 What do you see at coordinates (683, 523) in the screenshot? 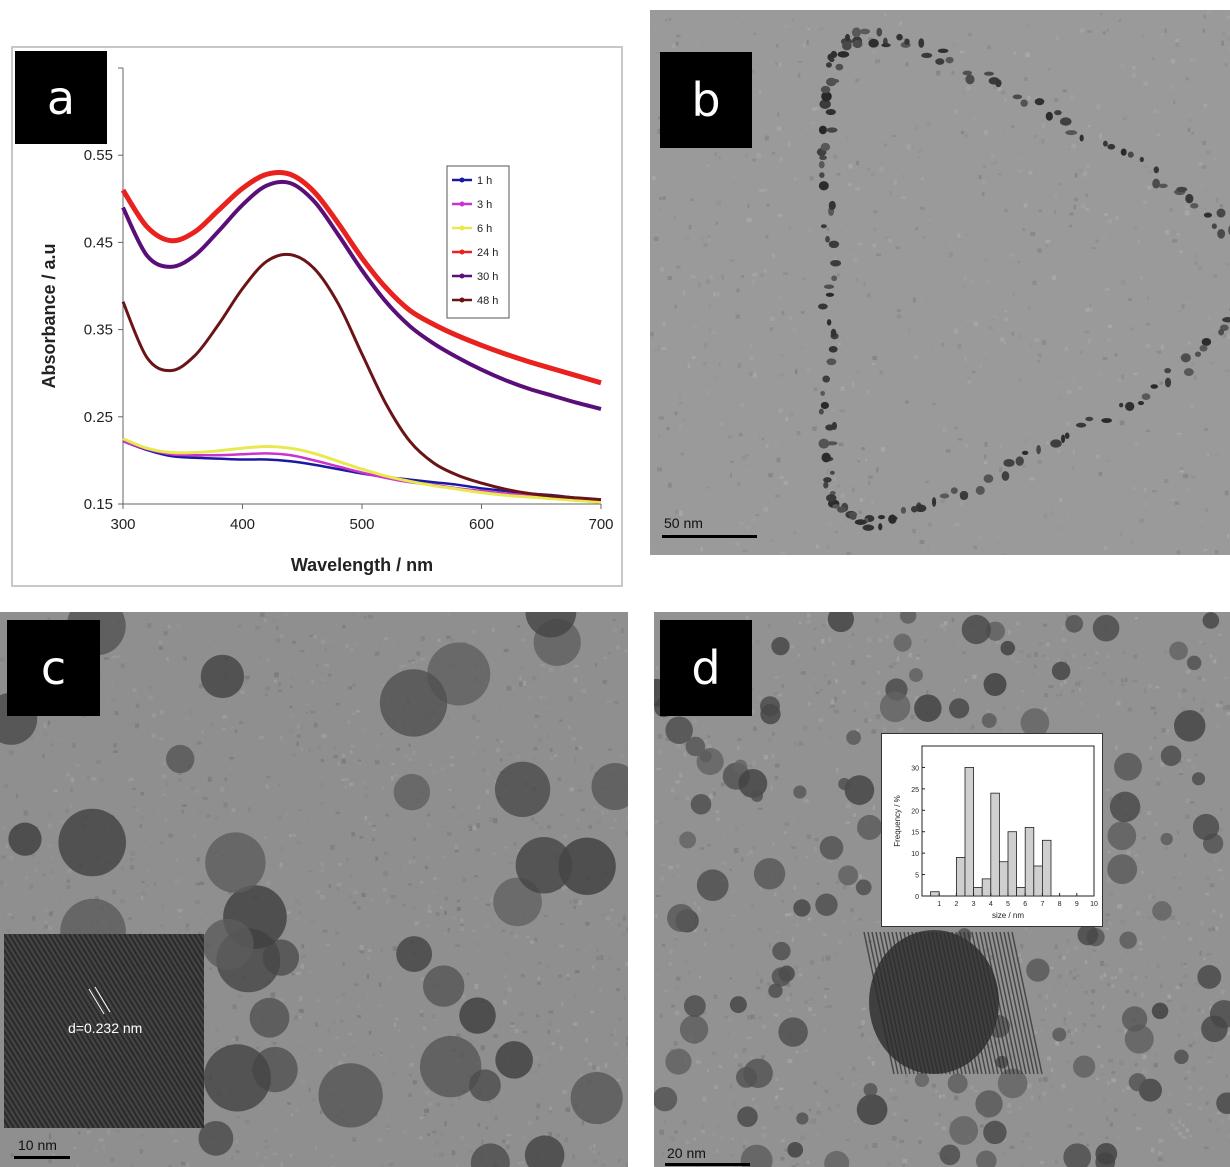
I see `scale-bar-label-b: 50 nm` at bounding box center [683, 523].